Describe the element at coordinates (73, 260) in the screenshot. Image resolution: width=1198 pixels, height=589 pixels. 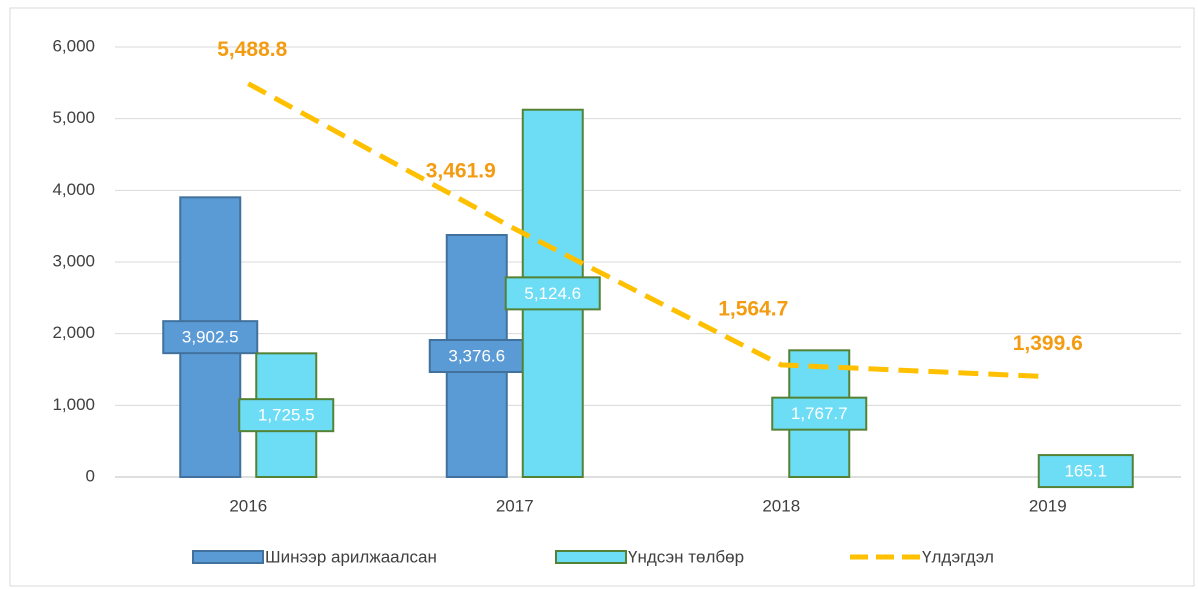
I see `y-tick-label: 3,000` at that location.